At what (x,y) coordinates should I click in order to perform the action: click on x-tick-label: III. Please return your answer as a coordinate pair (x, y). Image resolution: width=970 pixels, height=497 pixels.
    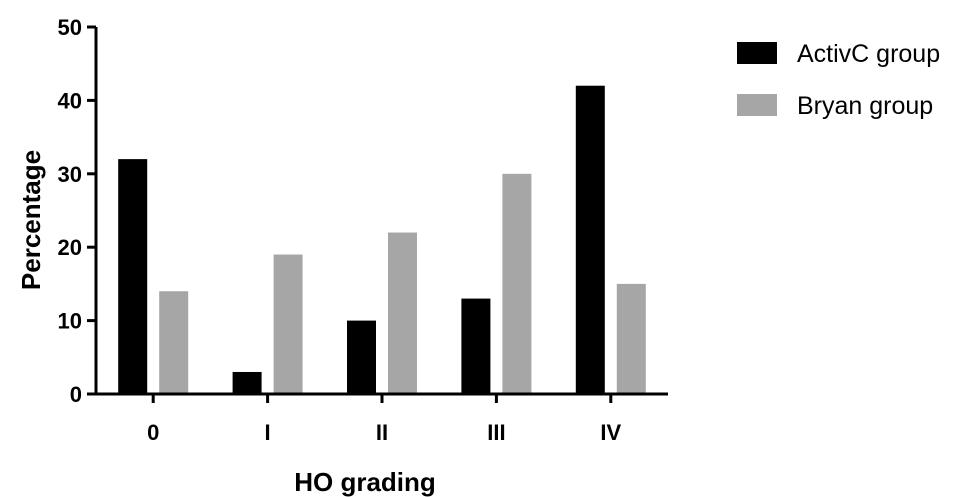
    Looking at the image, I should click on (496, 432).